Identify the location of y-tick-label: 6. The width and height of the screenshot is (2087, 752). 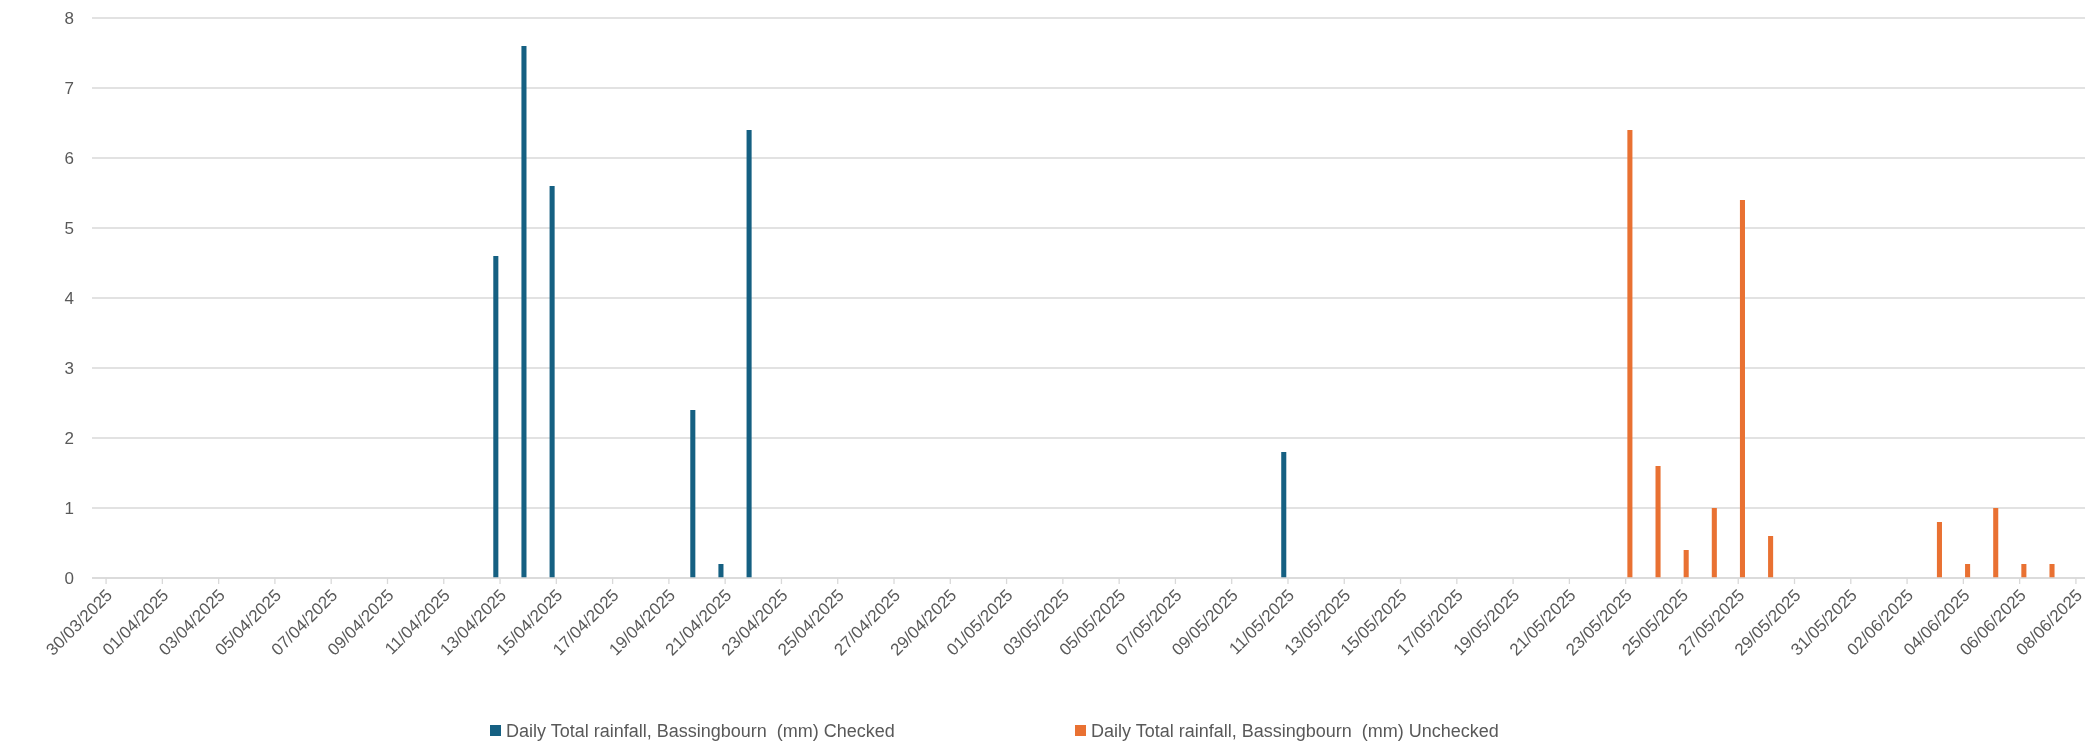
(69, 158).